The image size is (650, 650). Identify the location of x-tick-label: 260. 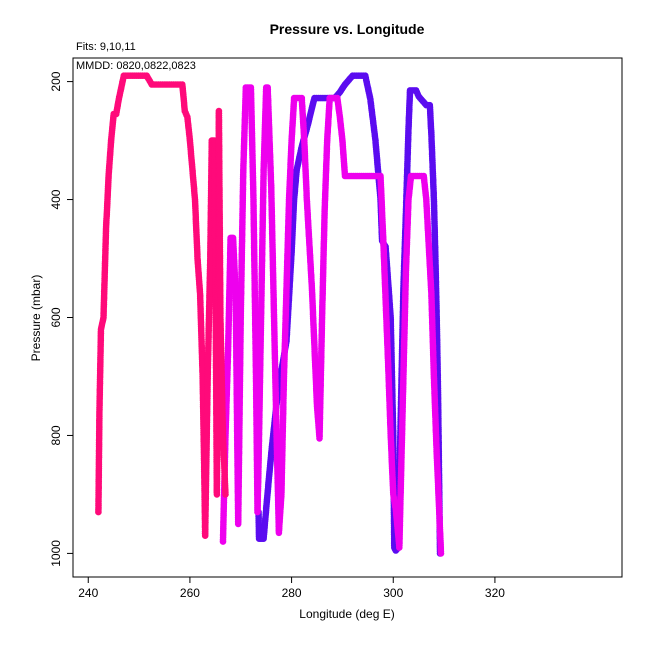
(190, 593).